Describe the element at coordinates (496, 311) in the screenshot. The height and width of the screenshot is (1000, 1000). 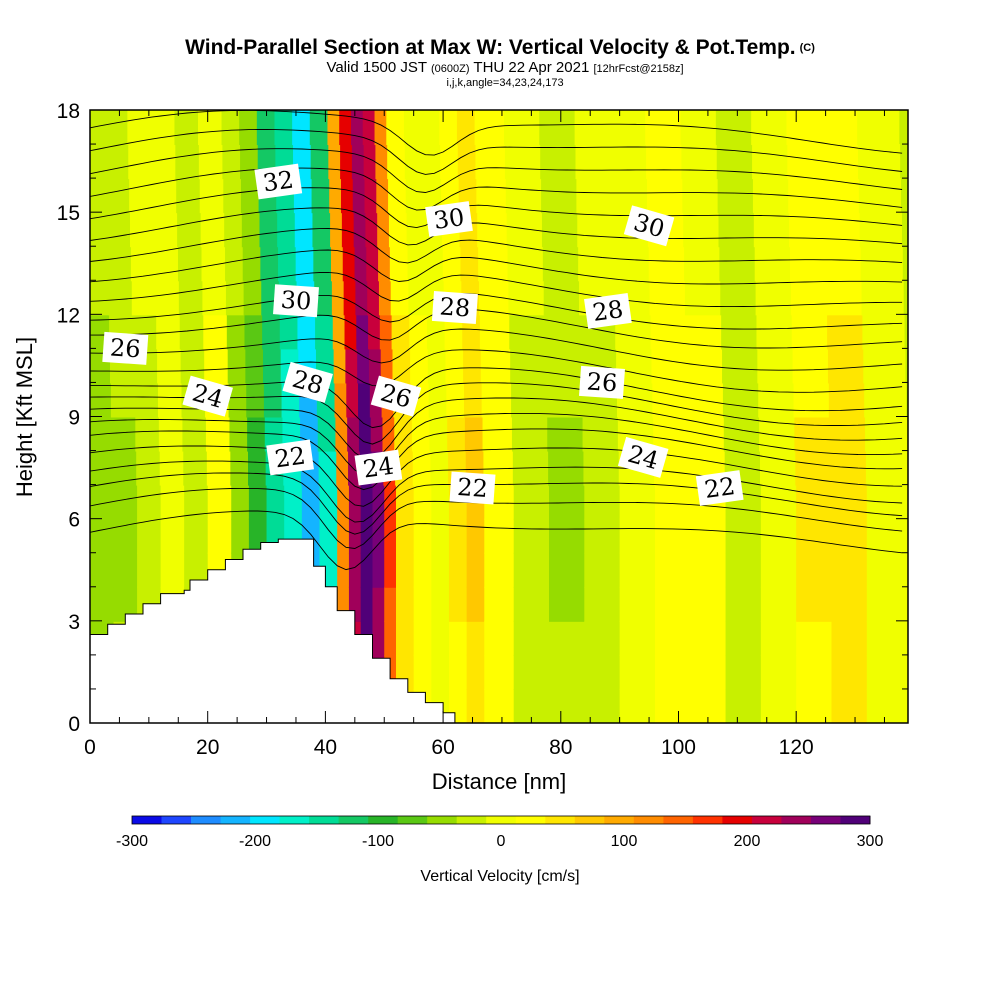
I see `theta-contour-line` at that location.